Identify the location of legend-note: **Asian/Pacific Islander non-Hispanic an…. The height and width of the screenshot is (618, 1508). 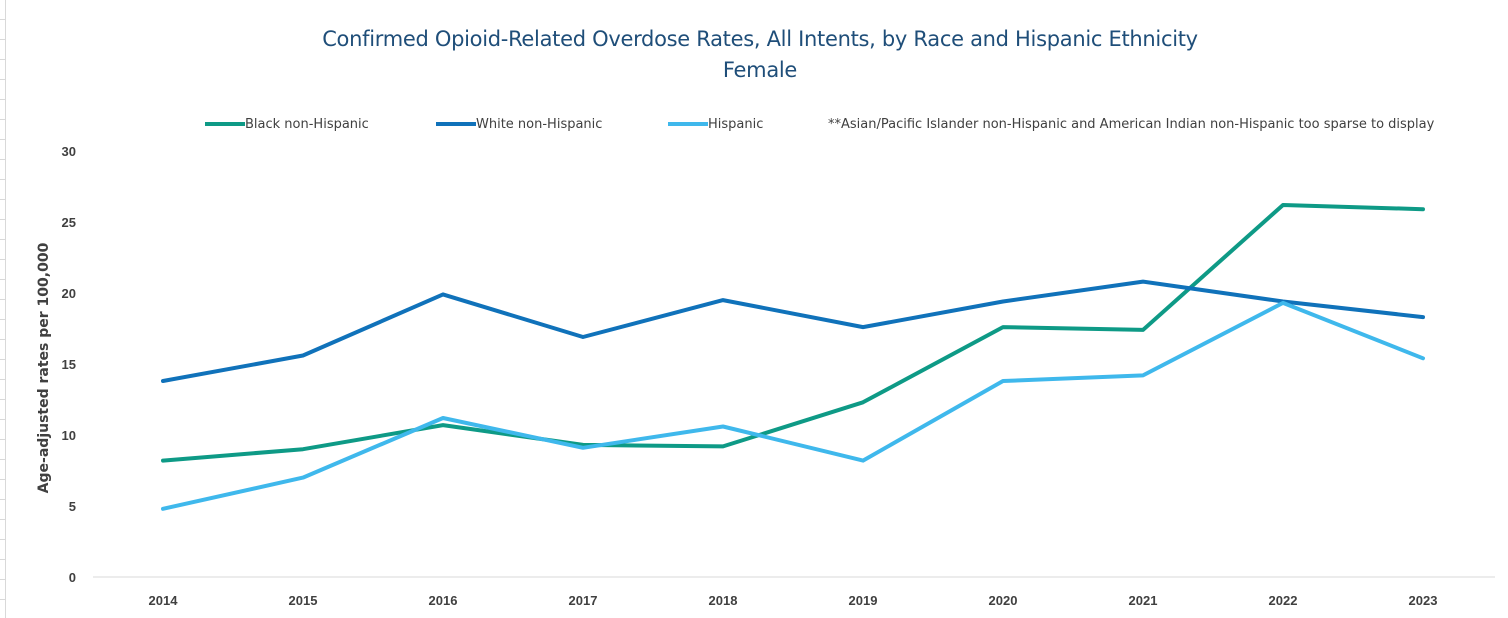
(1131, 124).